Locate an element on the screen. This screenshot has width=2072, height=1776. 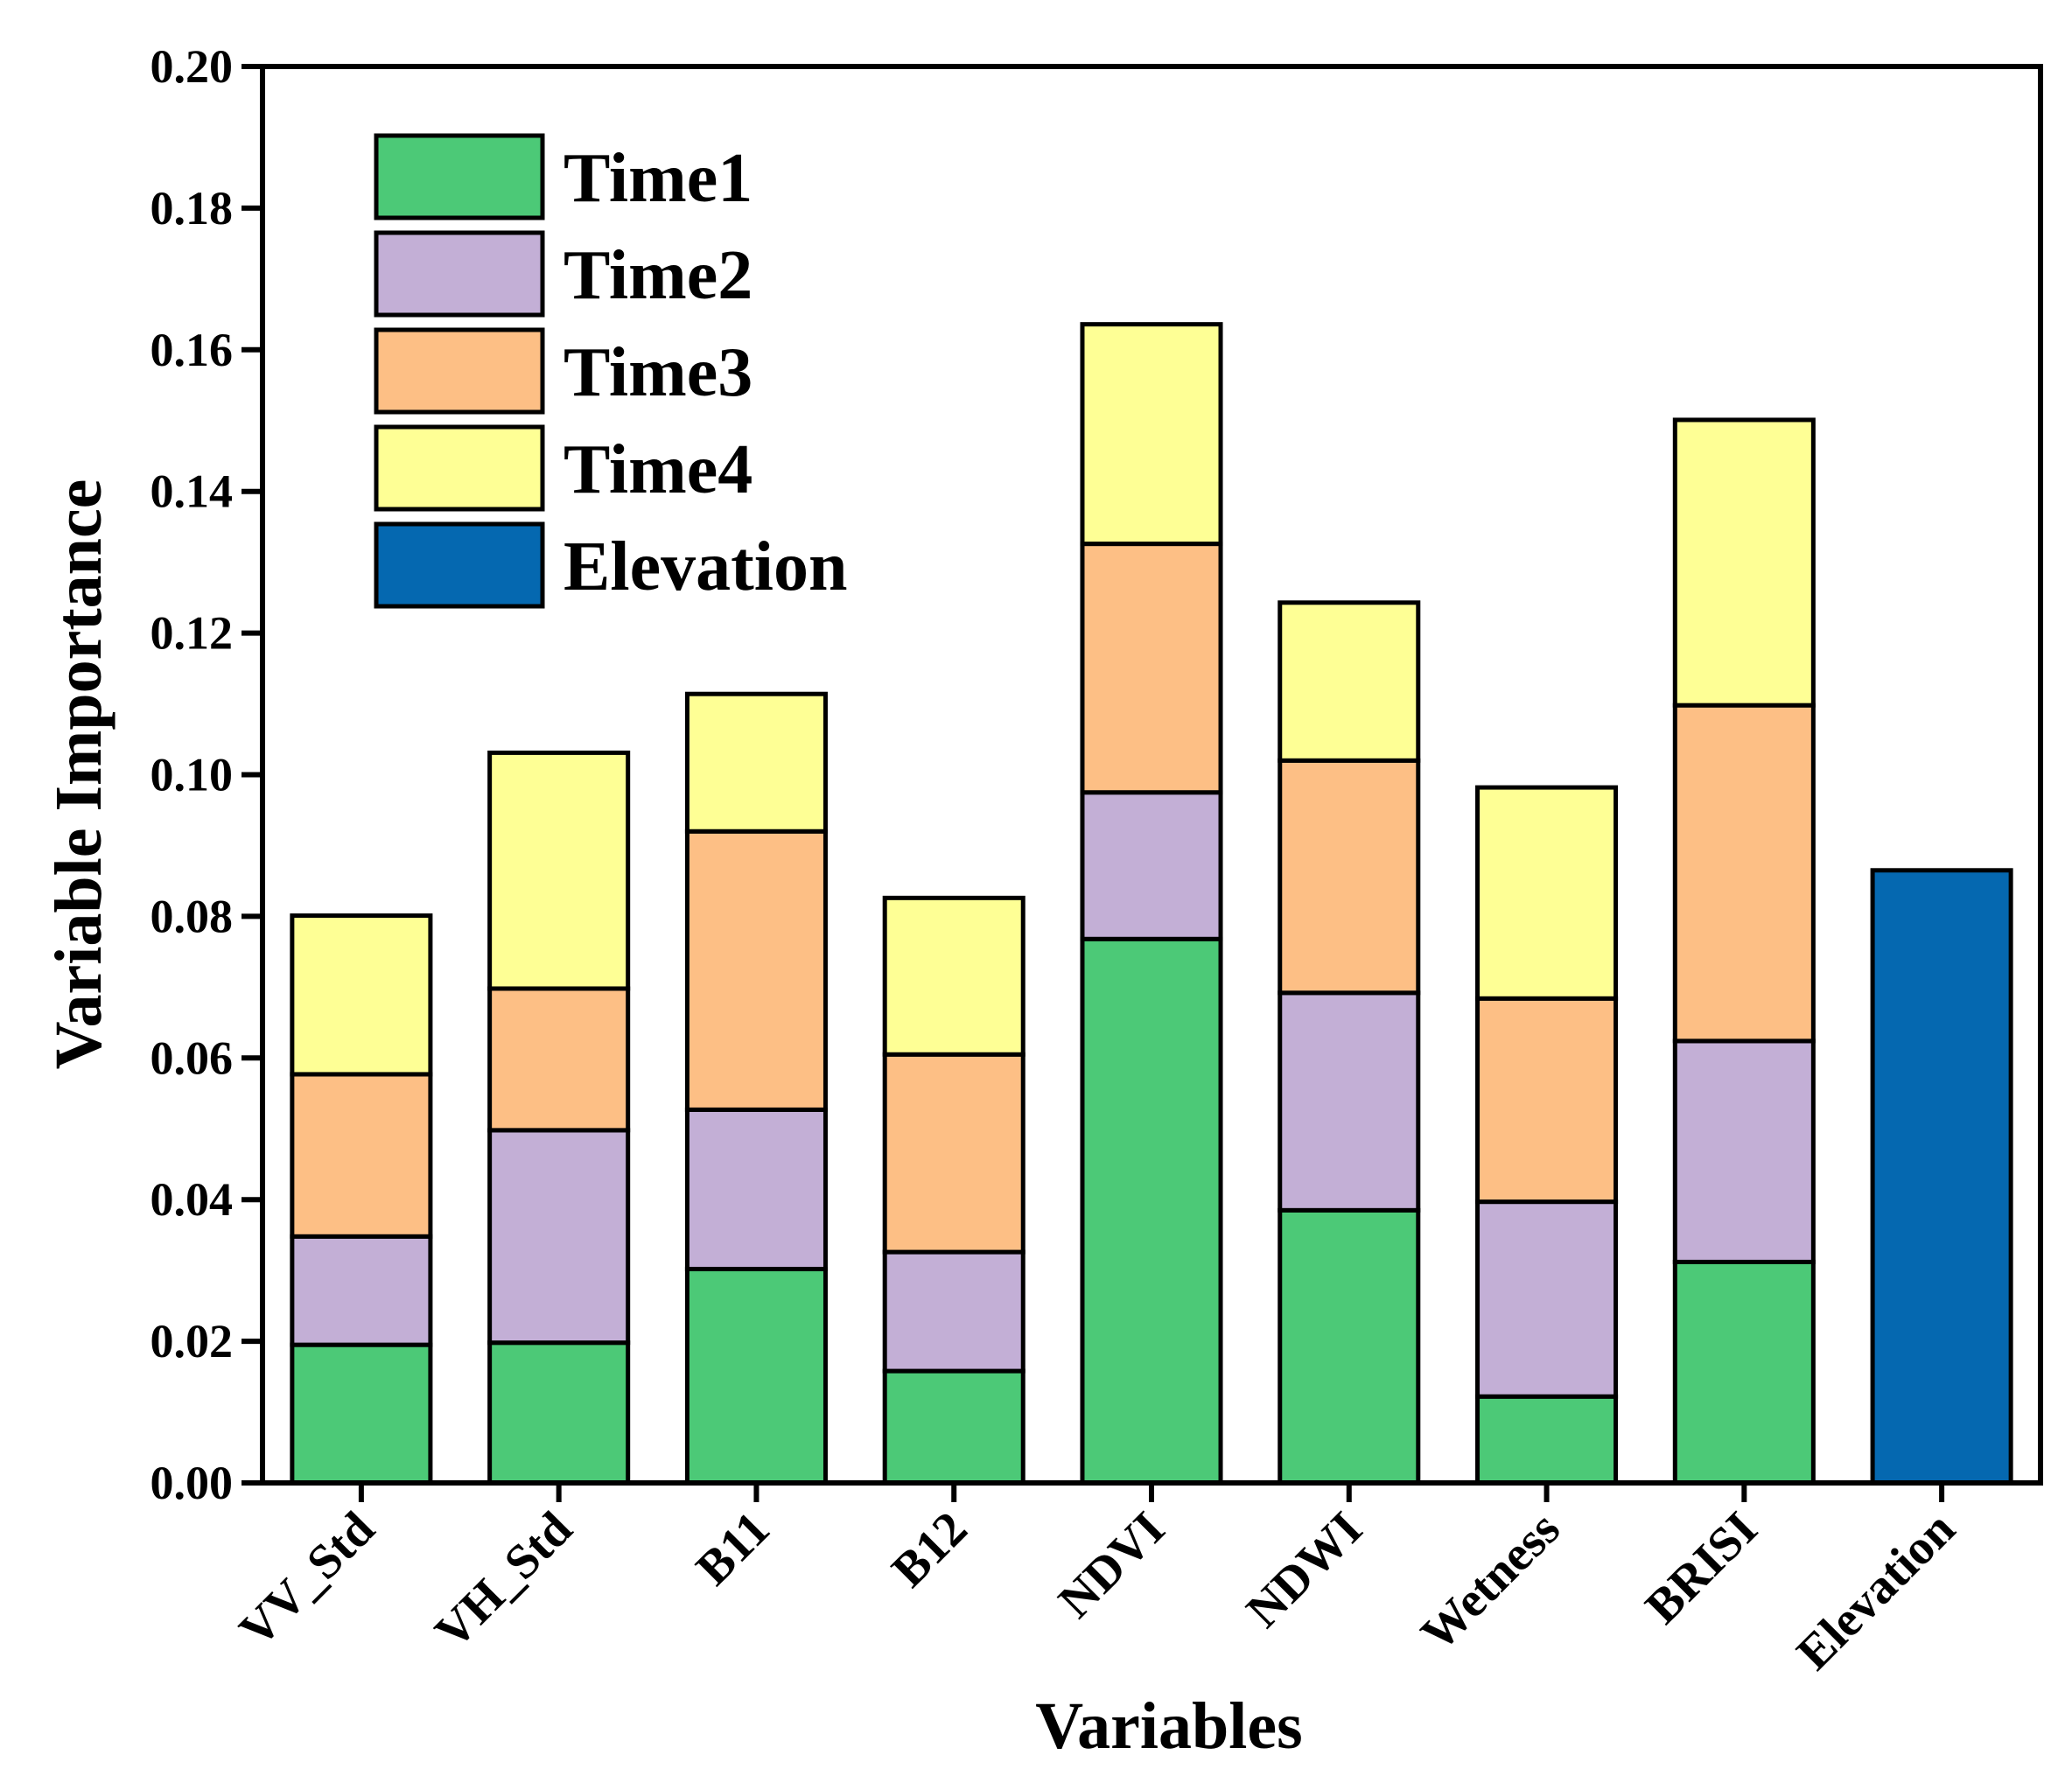
legend-label-time3: Time3 is located at coordinates (658, 372).